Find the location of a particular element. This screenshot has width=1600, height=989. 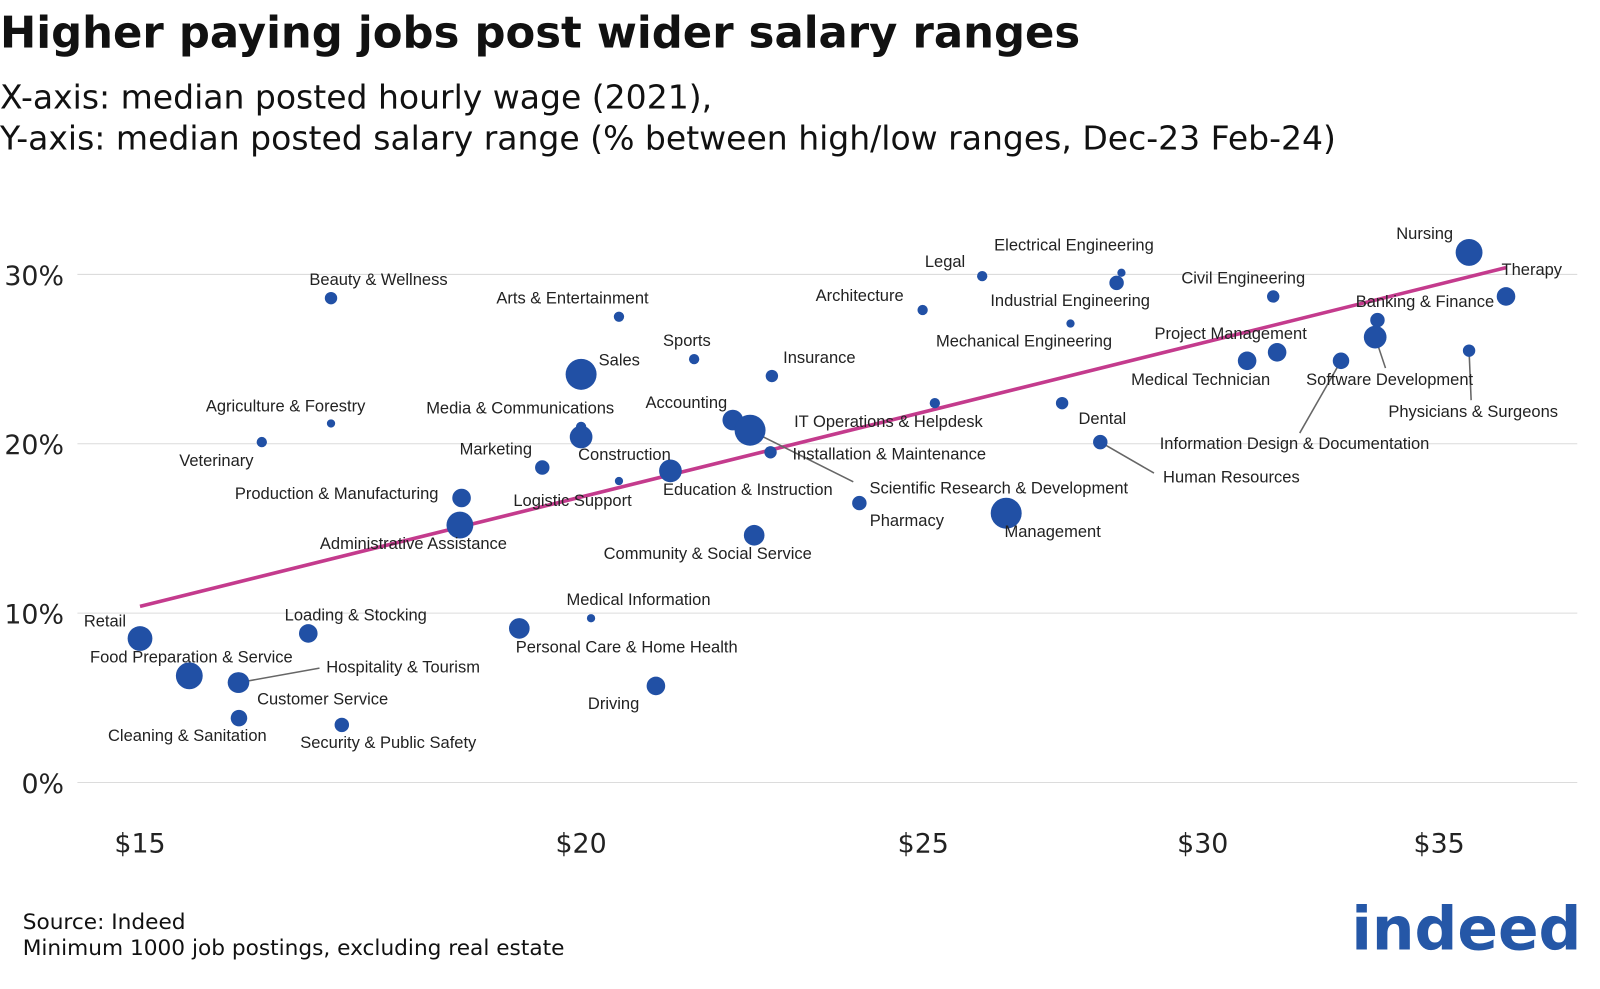

point-label: IT Operations & Helpdesk is located at coordinates (888, 422).